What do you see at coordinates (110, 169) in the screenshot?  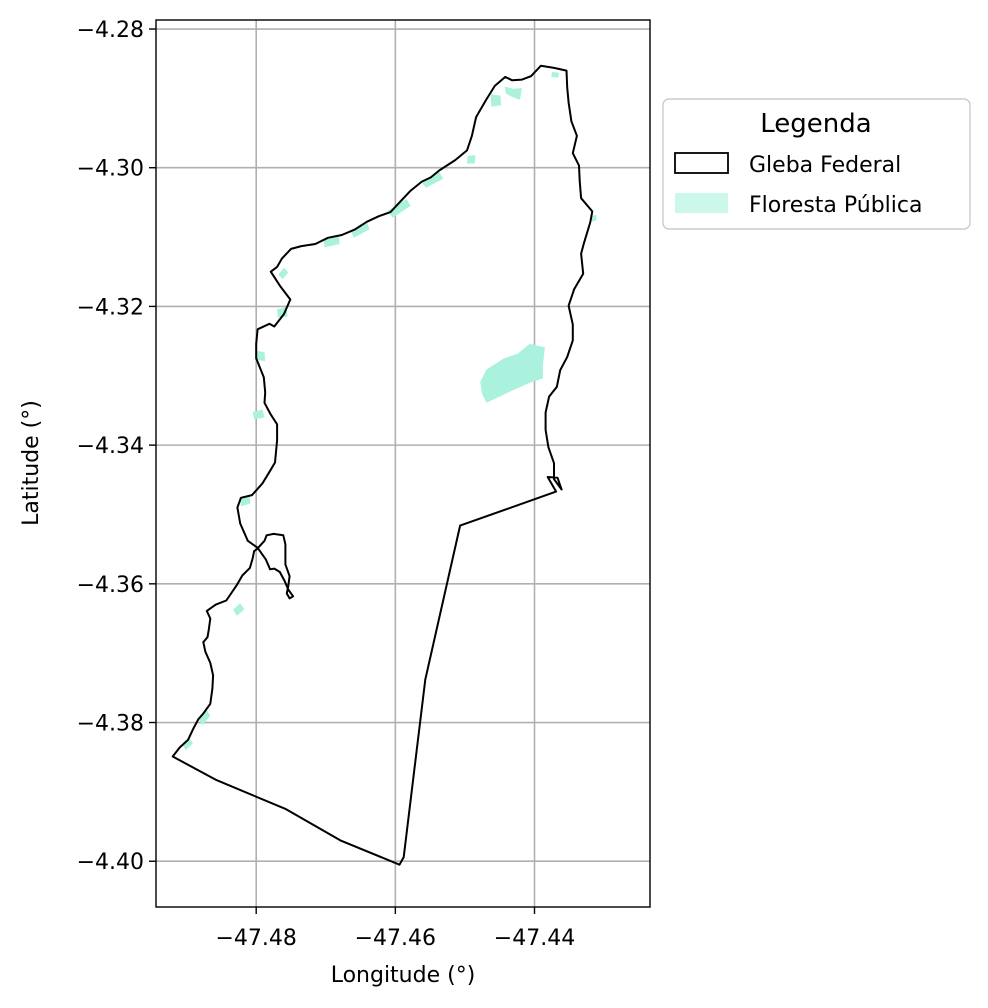 I see `y-tick-label: −4.30` at bounding box center [110, 169].